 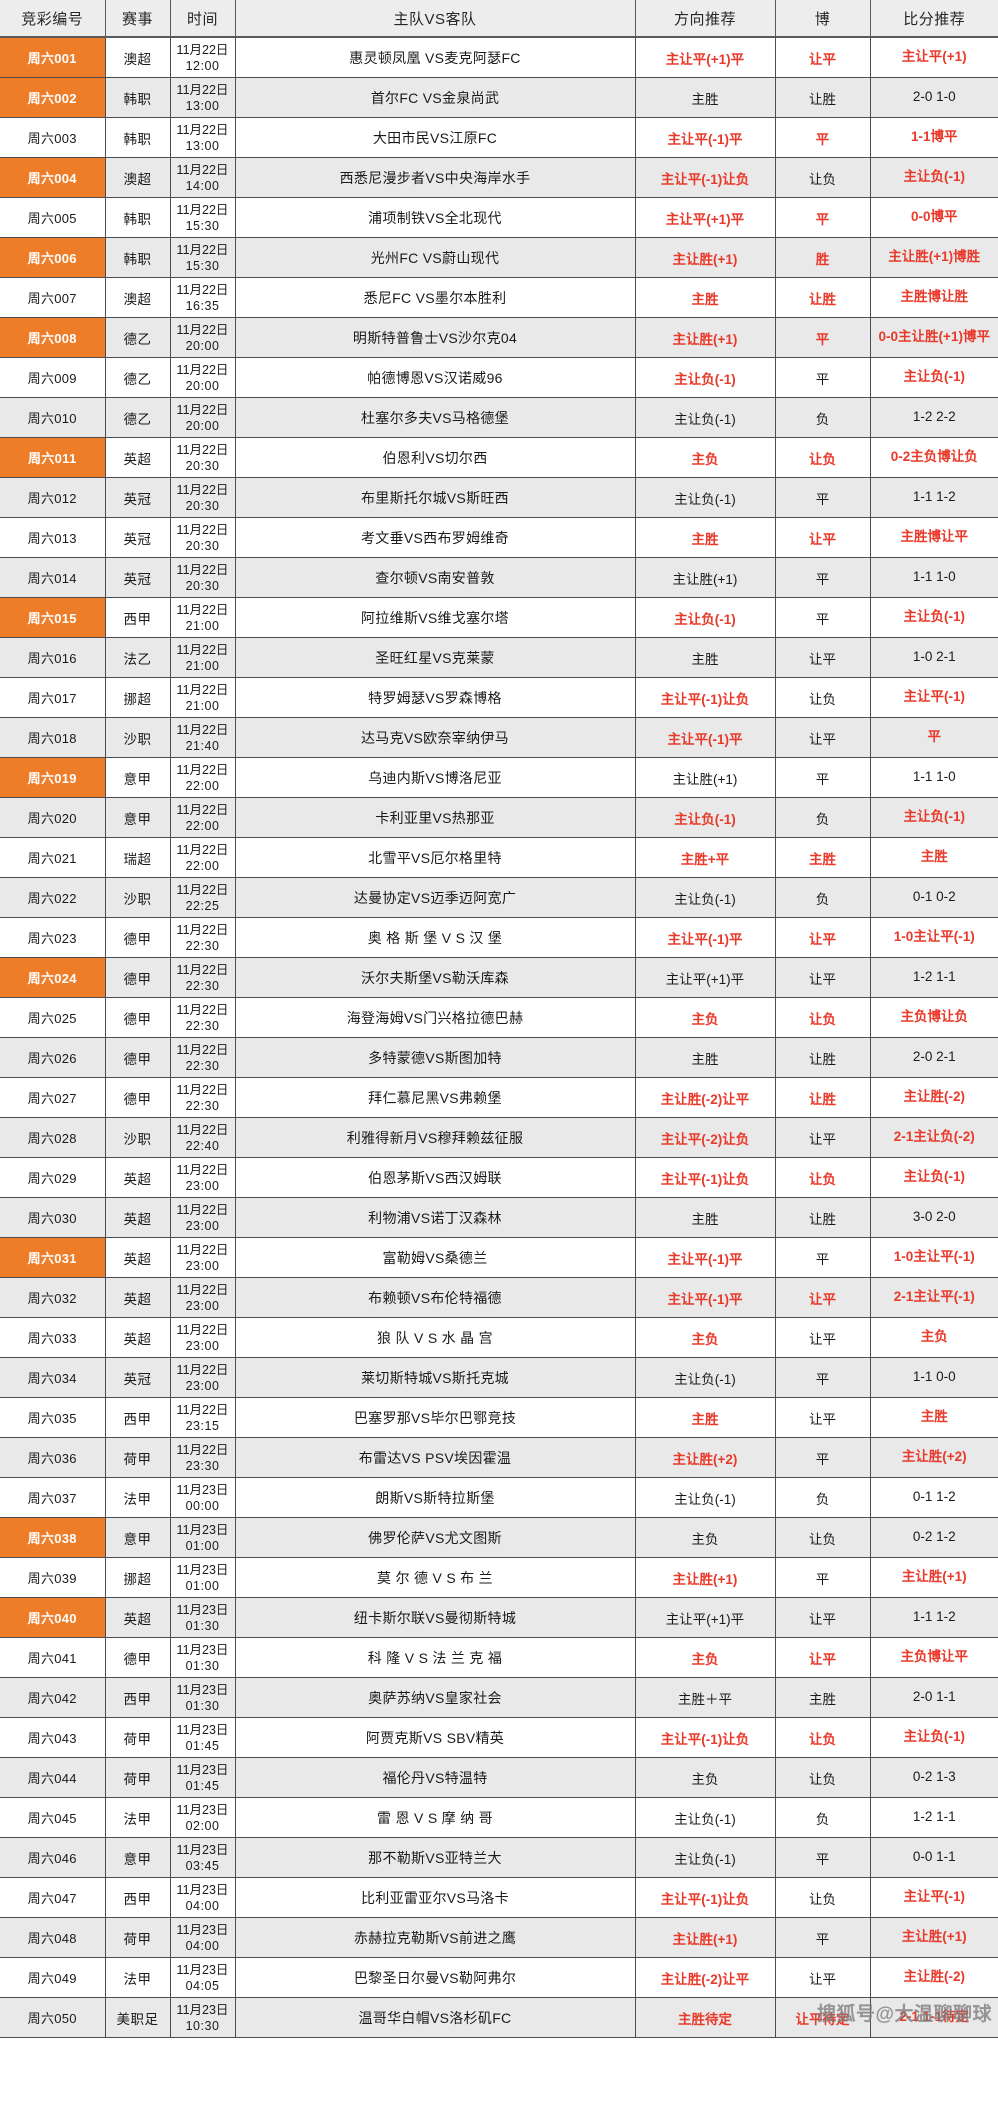 What do you see at coordinates (823, 1657) in the screenshot?
I see `cell-bo-pick: 让平` at bounding box center [823, 1657].